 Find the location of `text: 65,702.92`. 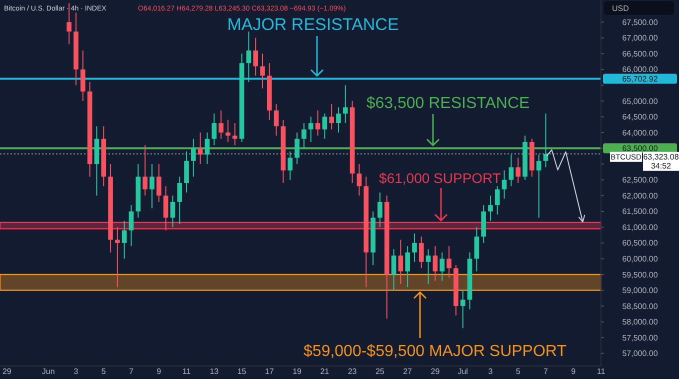

text: 65,702.92 is located at coordinates (640, 79).